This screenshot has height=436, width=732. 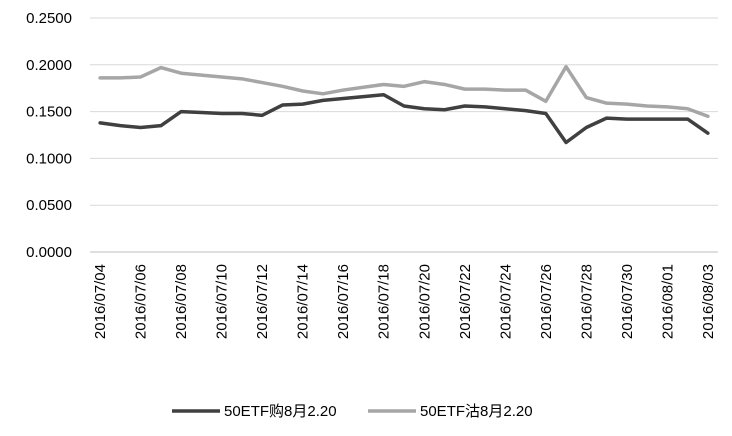 What do you see at coordinates (465, 301) in the screenshot?
I see `x-tick-label: 2016/07/22` at bounding box center [465, 301].